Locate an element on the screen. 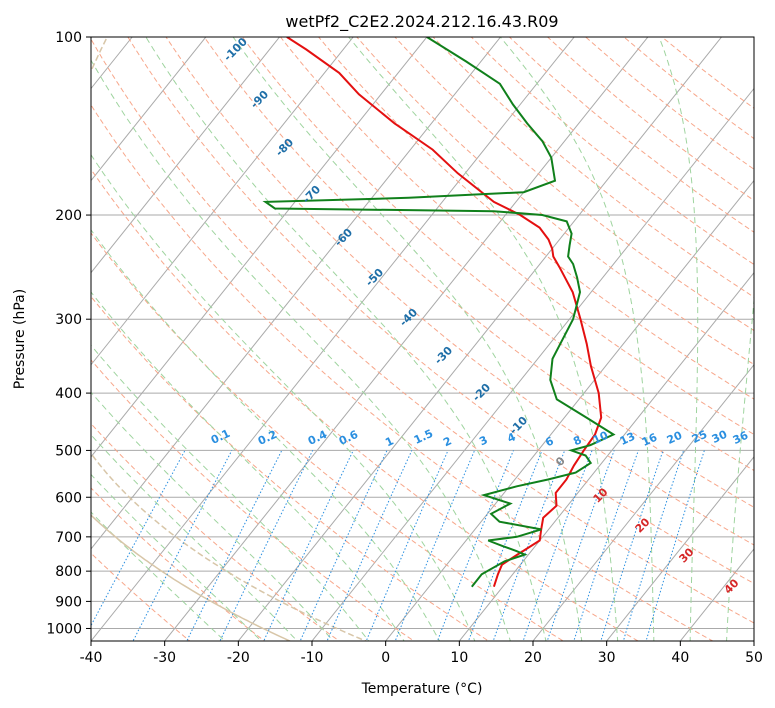  chart-title: wetPf2_C2E2.2024.212.16.43.R09 is located at coordinates (421, 22).